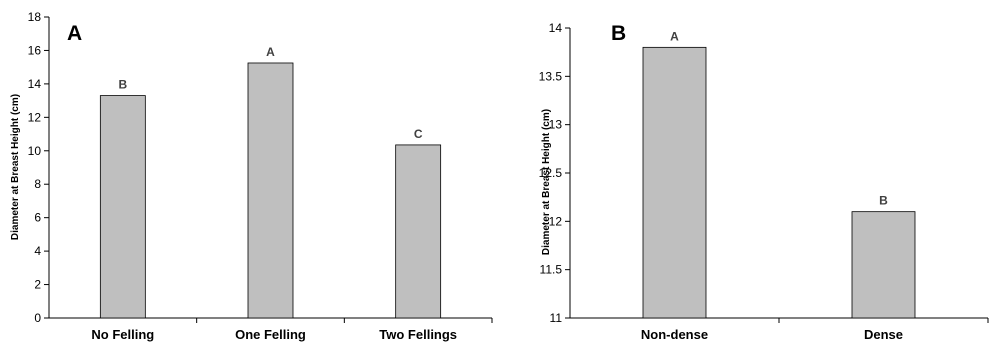  What do you see at coordinates (883, 334) in the screenshot?
I see `x-category-label-b: Dense` at bounding box center [883, 334].